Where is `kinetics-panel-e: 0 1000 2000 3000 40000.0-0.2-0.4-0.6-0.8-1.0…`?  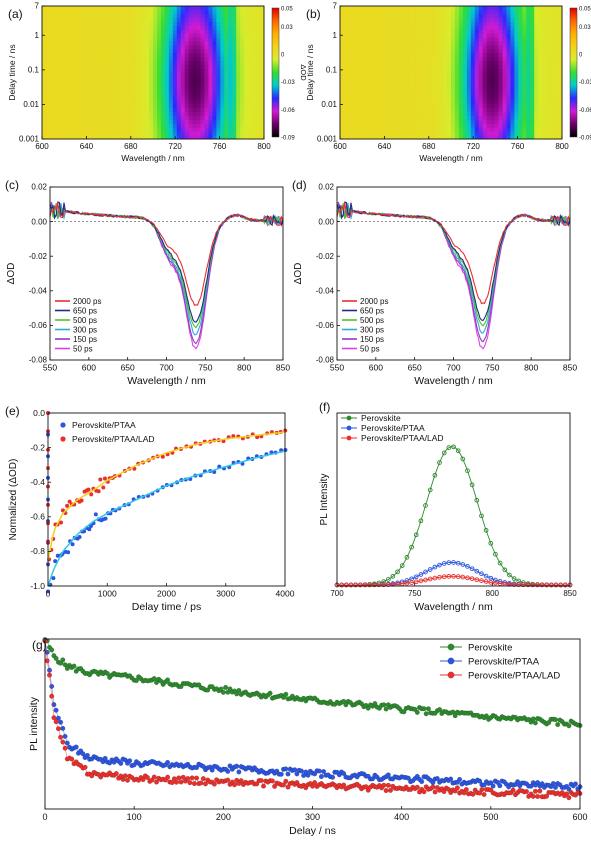 kinetics-panel-e: 0 1000 2000 3000 40000.0-0.2-0.4-0.6-0.8-1.0… is located at coordinates (150, 508).